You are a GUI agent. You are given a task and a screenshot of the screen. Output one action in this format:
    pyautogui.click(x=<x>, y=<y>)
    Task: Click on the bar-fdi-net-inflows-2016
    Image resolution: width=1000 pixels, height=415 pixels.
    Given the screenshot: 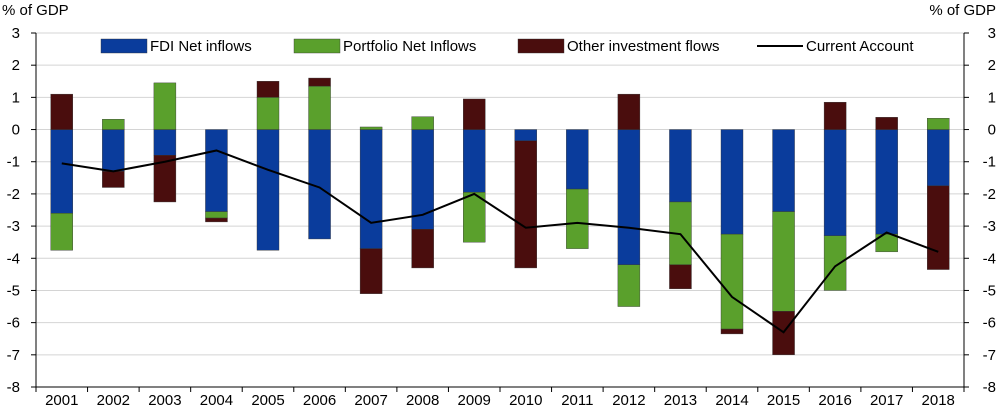 What is the action you would take?
    pyautogui.click(x=835, y=182)
    